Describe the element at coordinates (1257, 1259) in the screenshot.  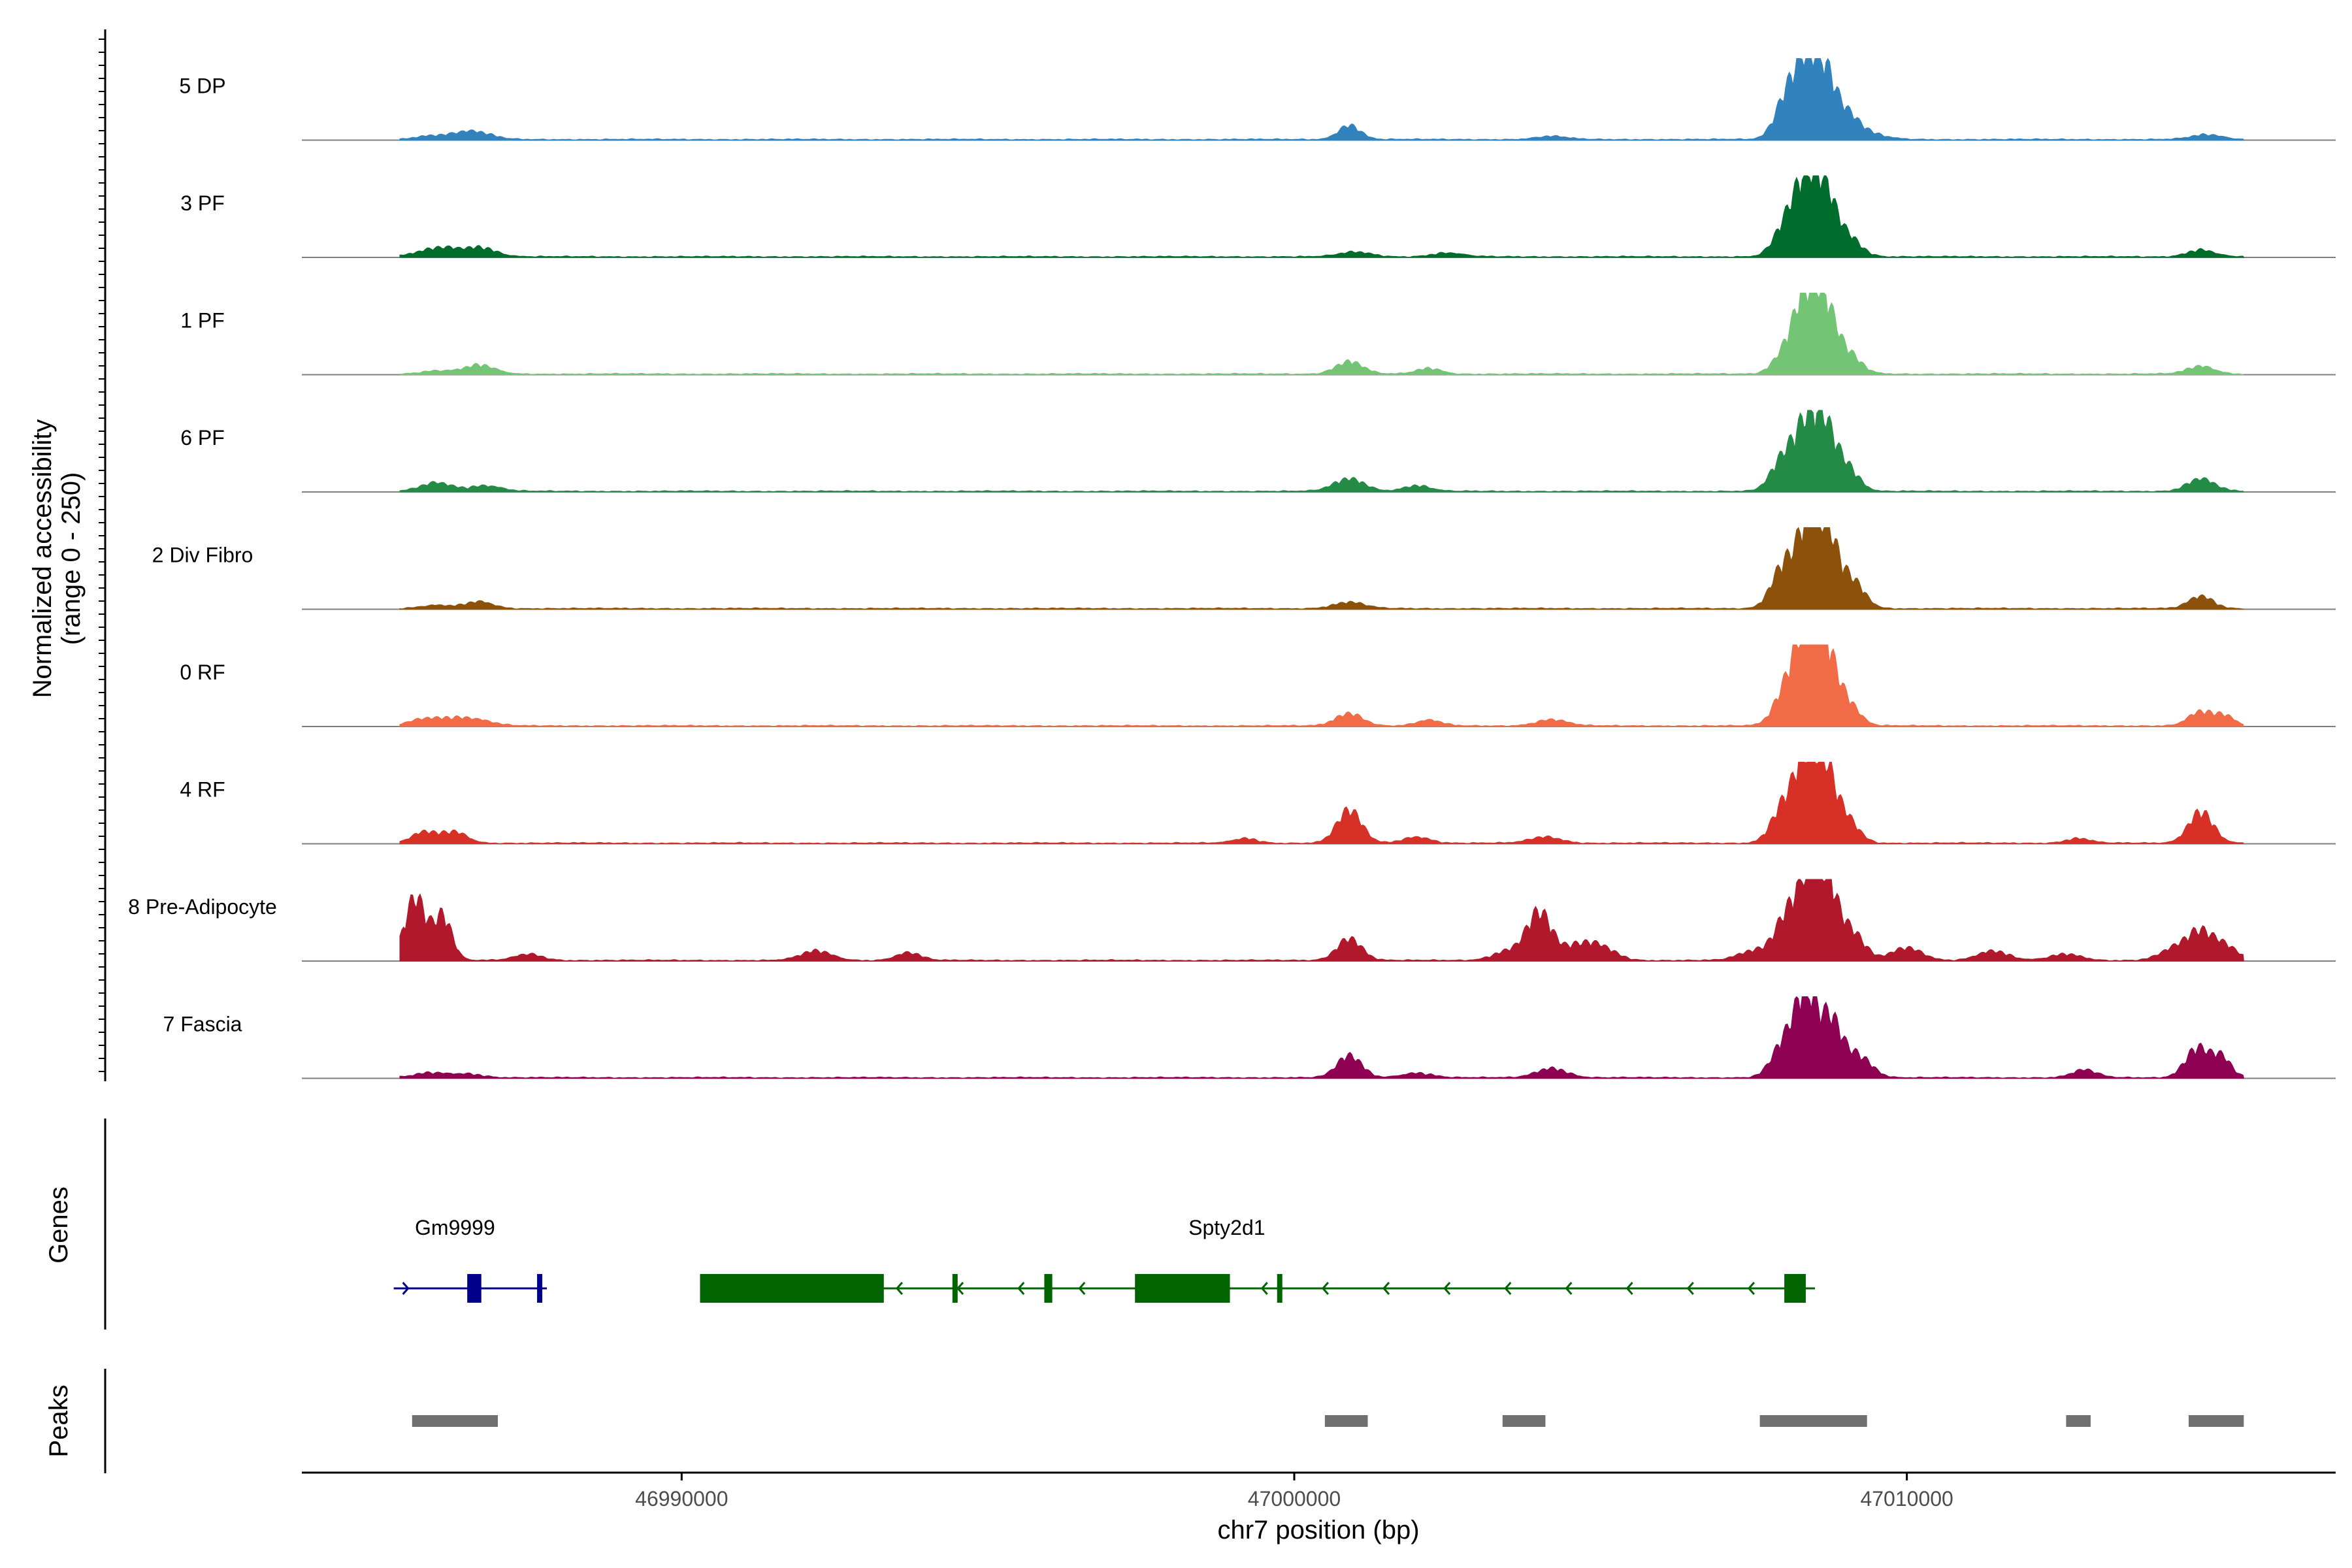
I see `gene-spty2d1: Spty2d1` at that location.